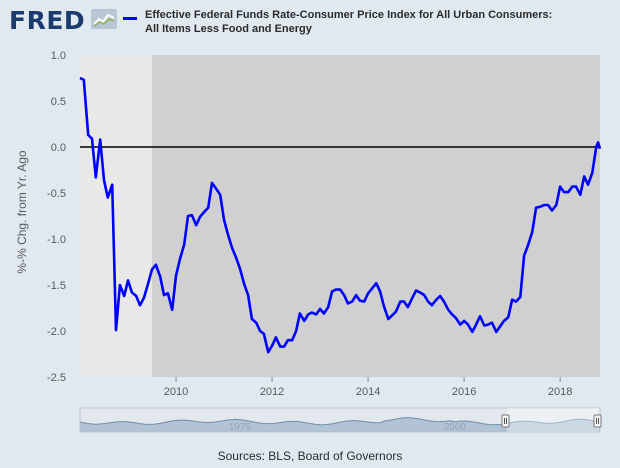 The image size is (620, 468). I want to click on navigator-series-line, so click(340, 421).